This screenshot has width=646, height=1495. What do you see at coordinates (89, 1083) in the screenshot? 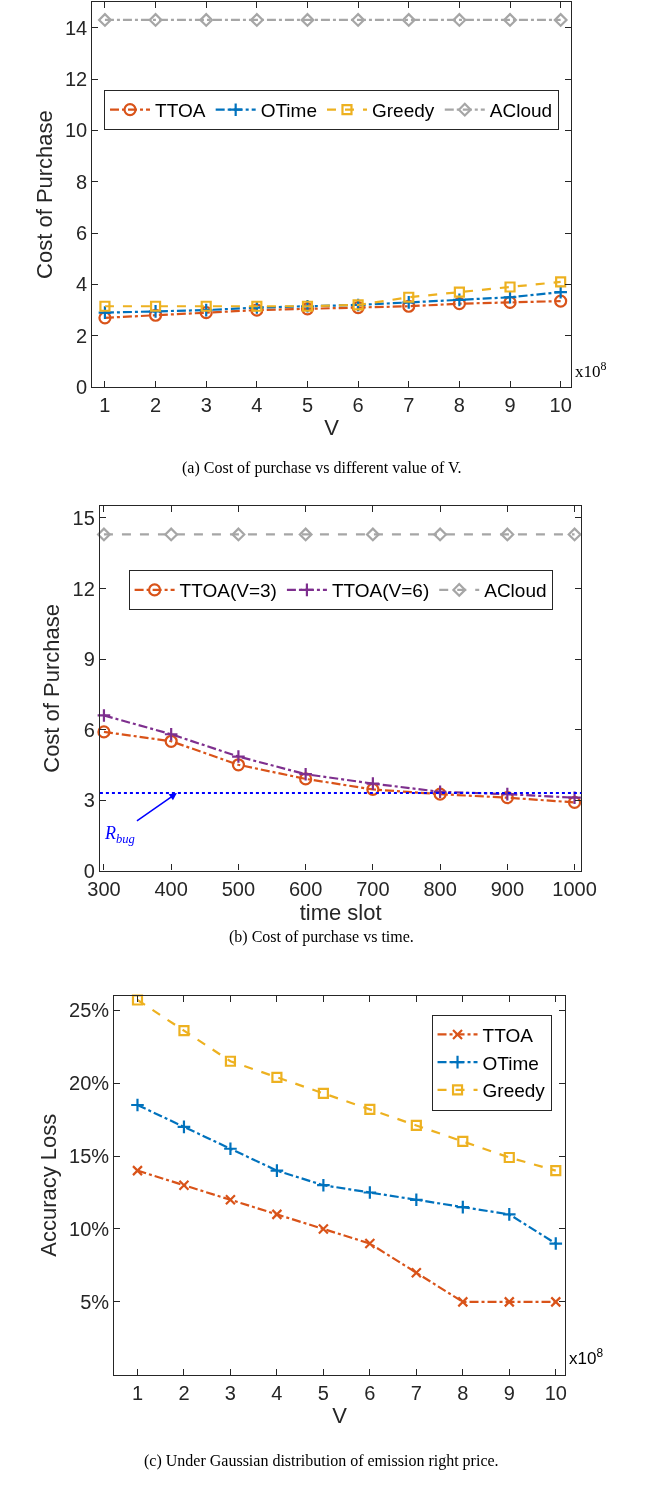
I see `y-tick-label: 20%` at bounding box center [89, 1083].